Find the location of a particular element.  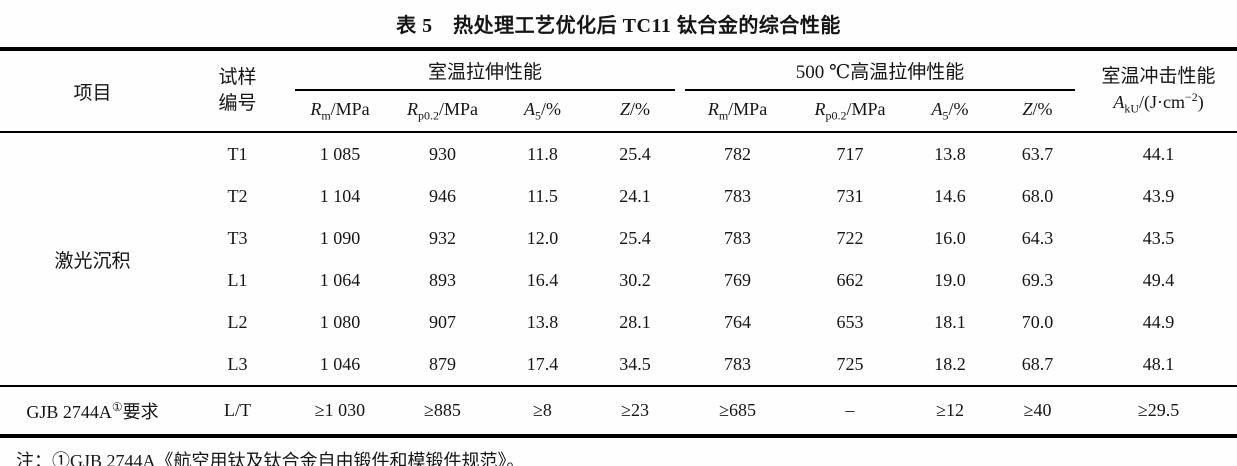

cell-value: 725 is located at coordinates (850, 363).